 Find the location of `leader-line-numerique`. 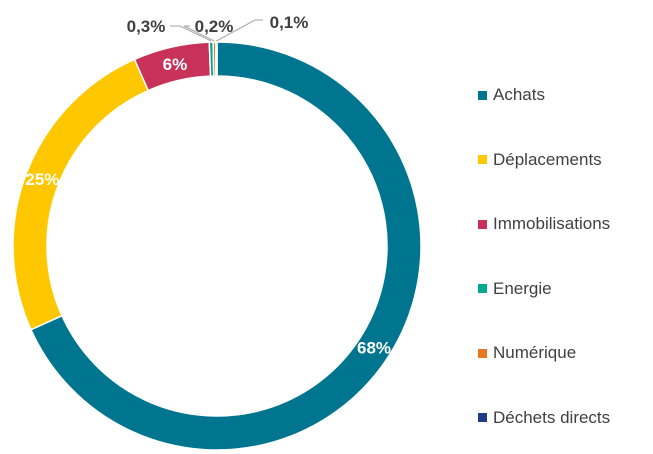

leader-line-numerique is located at coordinates (199, 33).